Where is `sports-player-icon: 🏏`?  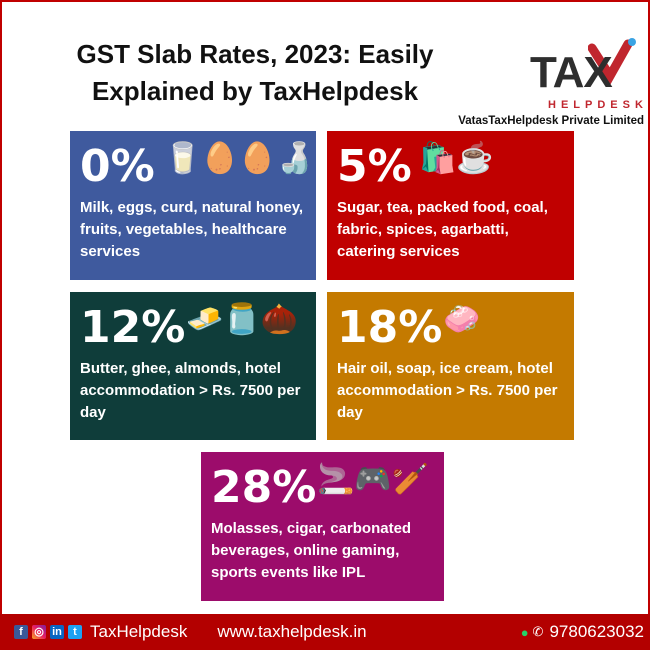 sports-player-icon: 🏏 is located at coordinates (410, 479).